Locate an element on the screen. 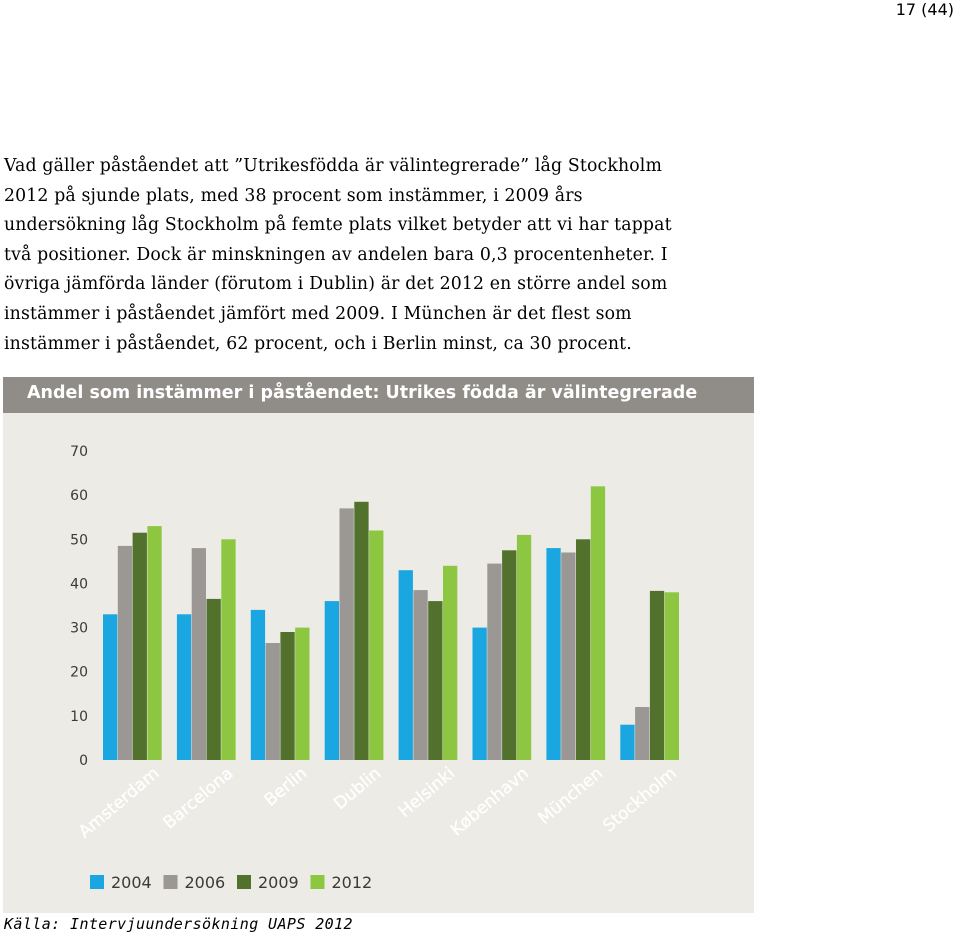  bar-2006-dublin is located at coordinates (346, 634).